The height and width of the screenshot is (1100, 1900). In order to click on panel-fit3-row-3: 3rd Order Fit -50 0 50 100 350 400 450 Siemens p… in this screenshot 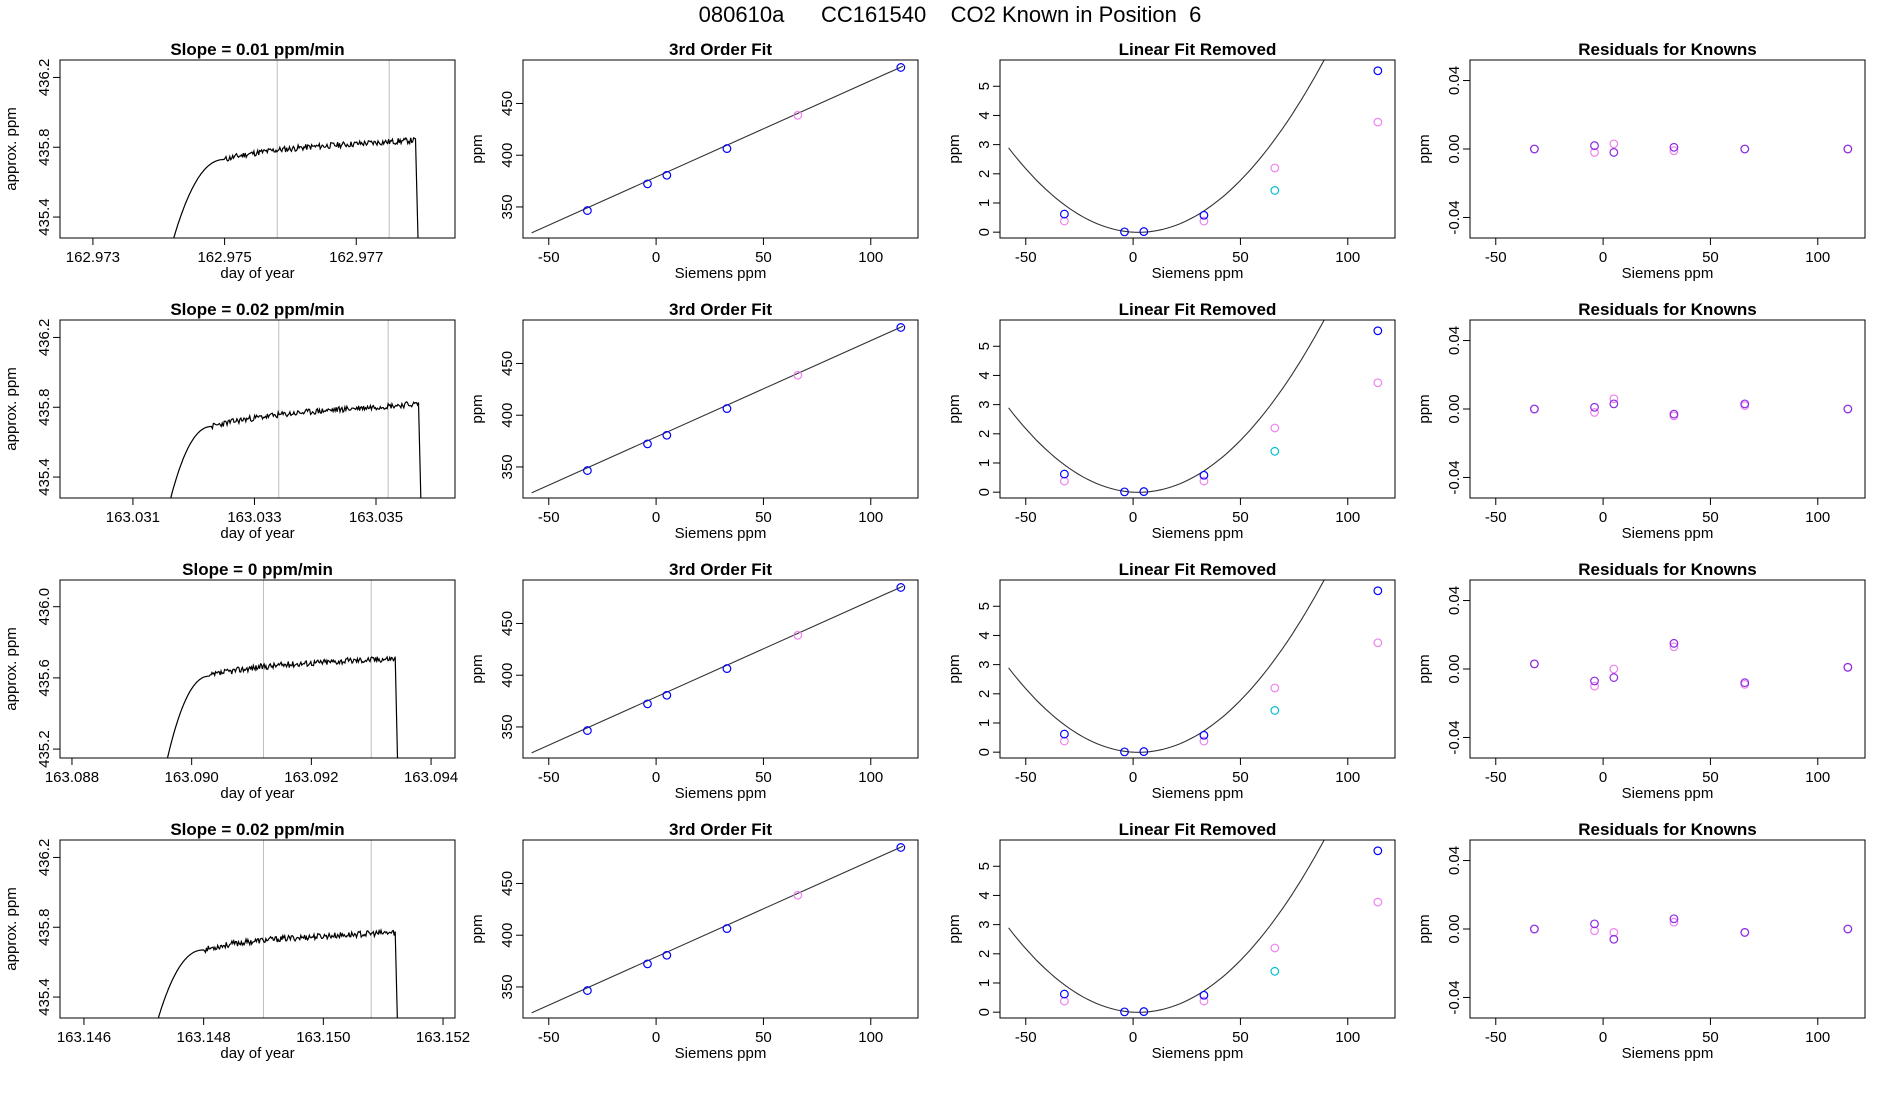, I will do `click(694, 941)`.